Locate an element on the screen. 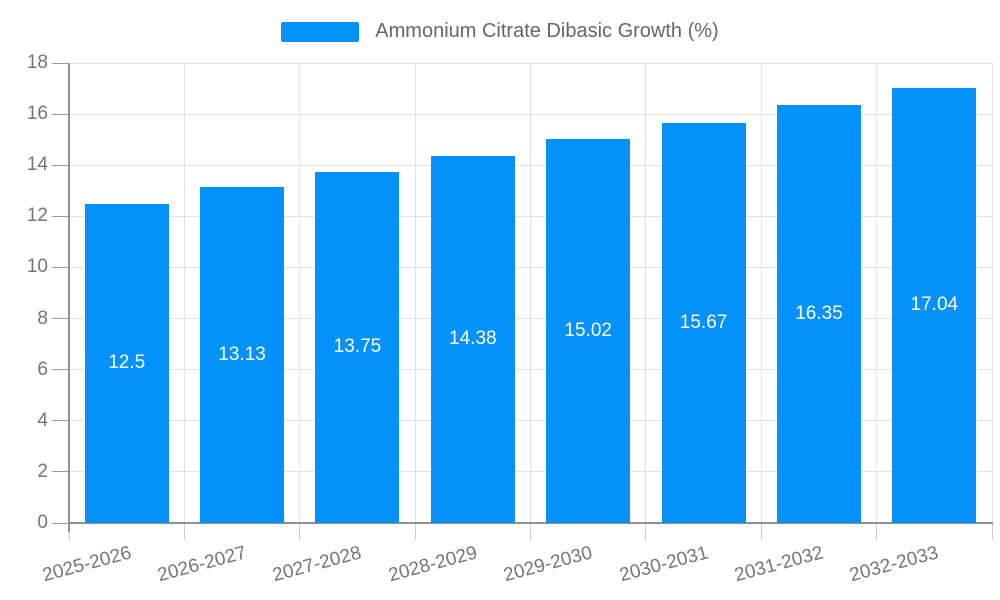  bar-value-label: 17.04 is located at coordinates (934, 305).